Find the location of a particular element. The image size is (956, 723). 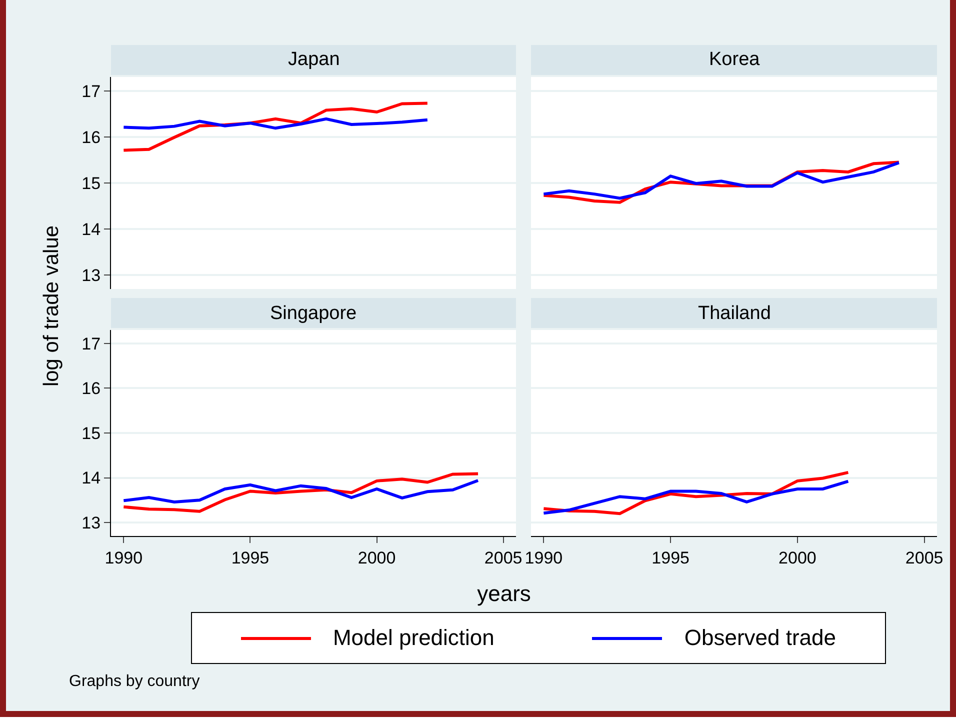

x-axis-title: years is located at coordinates (504, 594).